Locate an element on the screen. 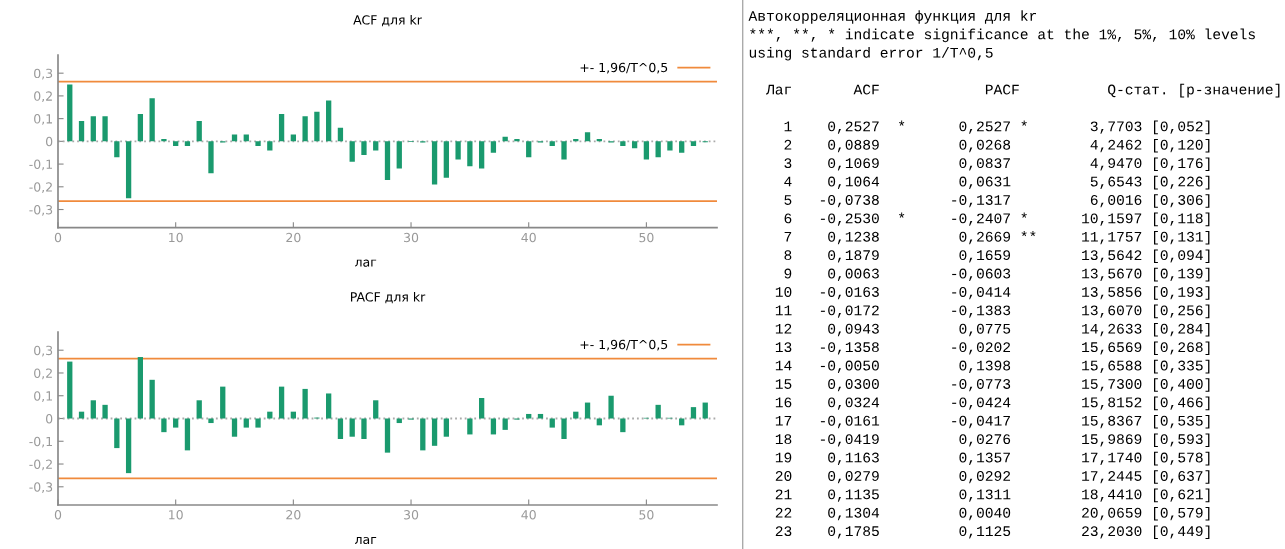  y-tick-label: -0,1 is located at coordinates (40, 165).